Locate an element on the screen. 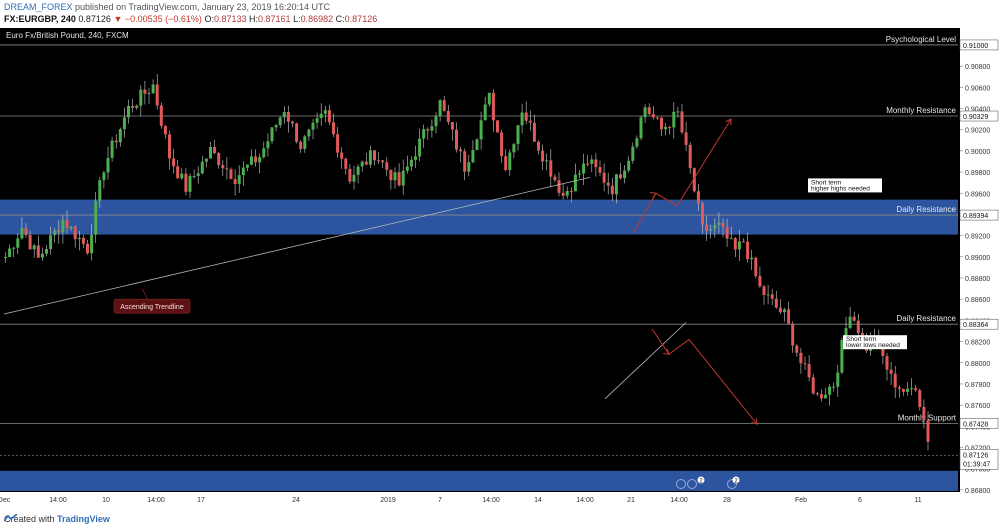 Image resolution: width=1000 pixels, height=528 pixels. bullish-mid-arrowhead-icon is located at coordinates (653, 195).